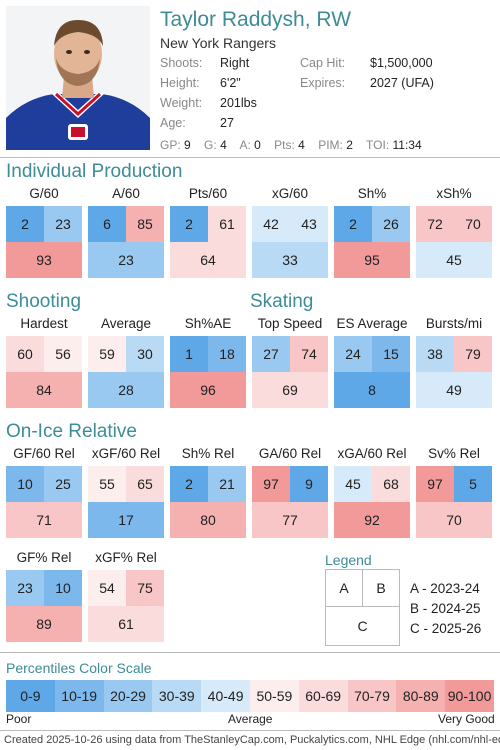  I want to click on metric-tile: GF/60 Rel 10 25 71, so click(44, 492).